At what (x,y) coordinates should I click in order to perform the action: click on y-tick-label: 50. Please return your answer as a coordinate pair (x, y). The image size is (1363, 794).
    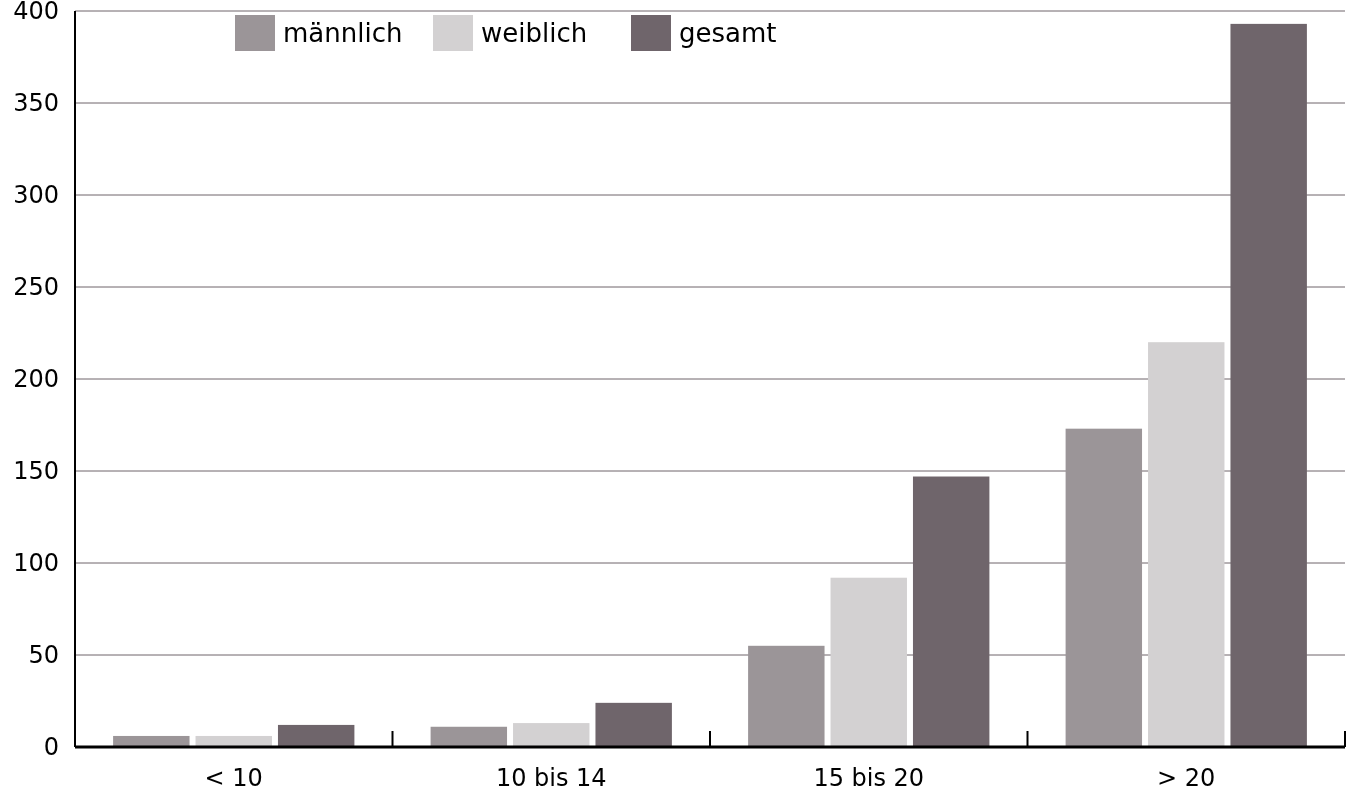
    Looking at the image, I should click on (43, 655).